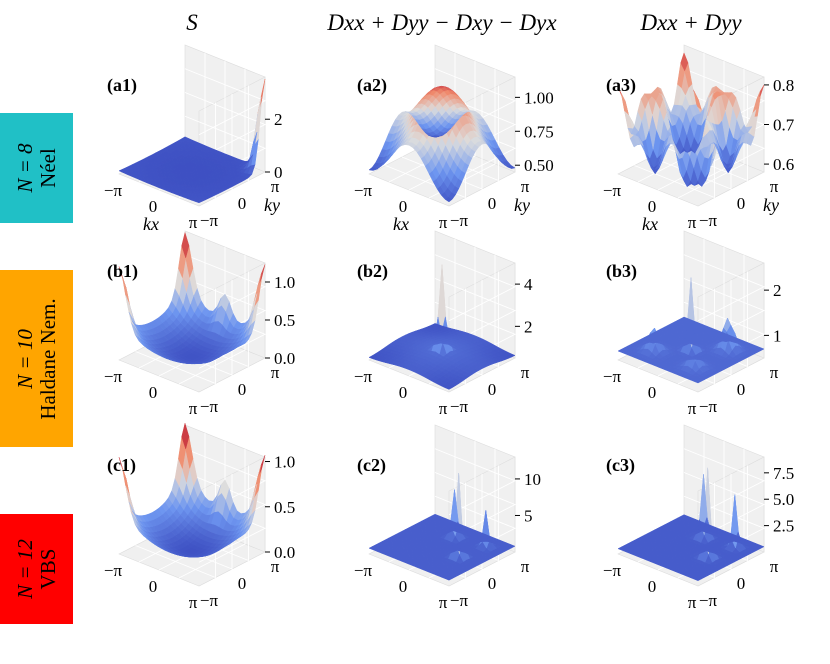  I want to click on z-tick-label: 0.50, so click(539, 165).